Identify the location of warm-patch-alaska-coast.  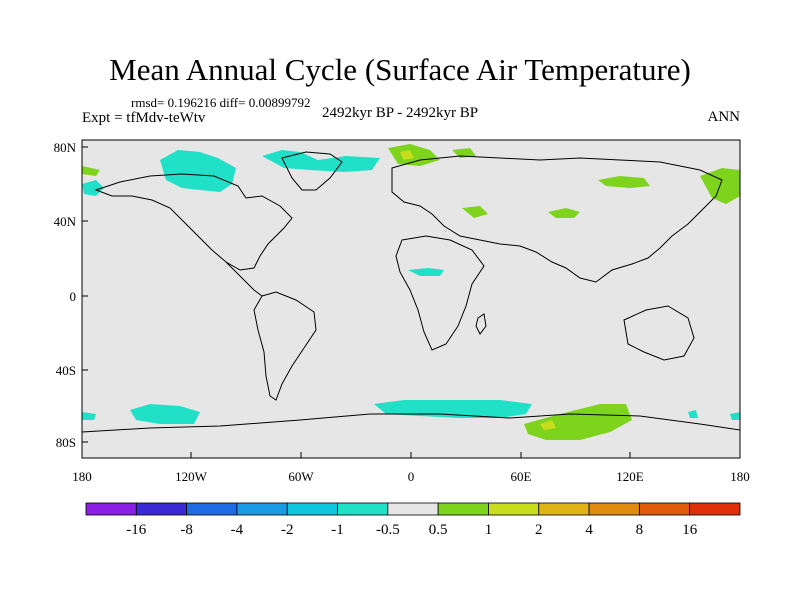
(91, 171).